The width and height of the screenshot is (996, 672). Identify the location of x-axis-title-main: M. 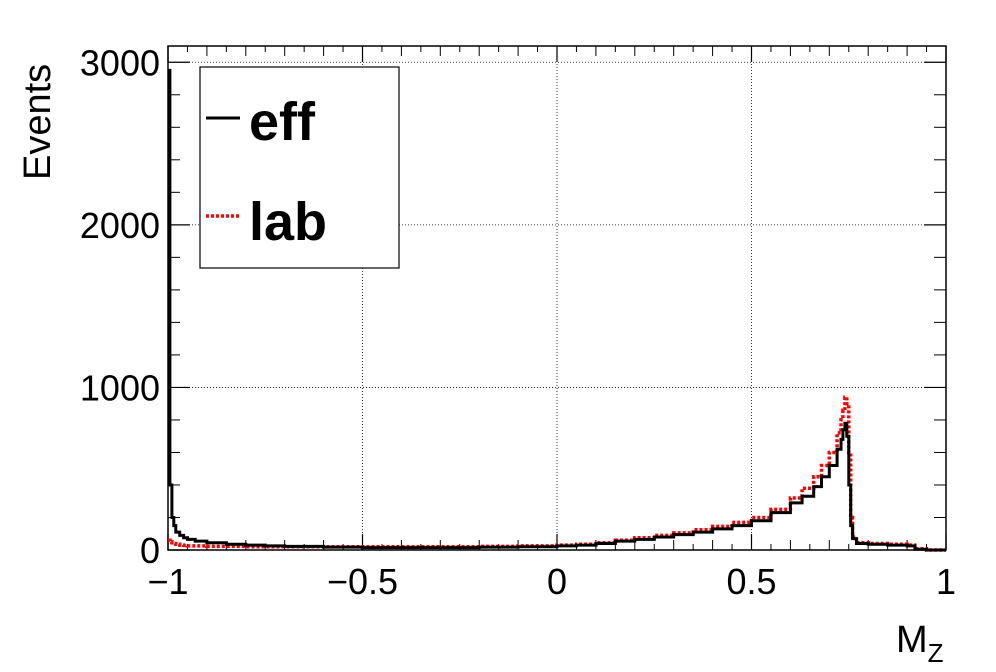
(912, 640).